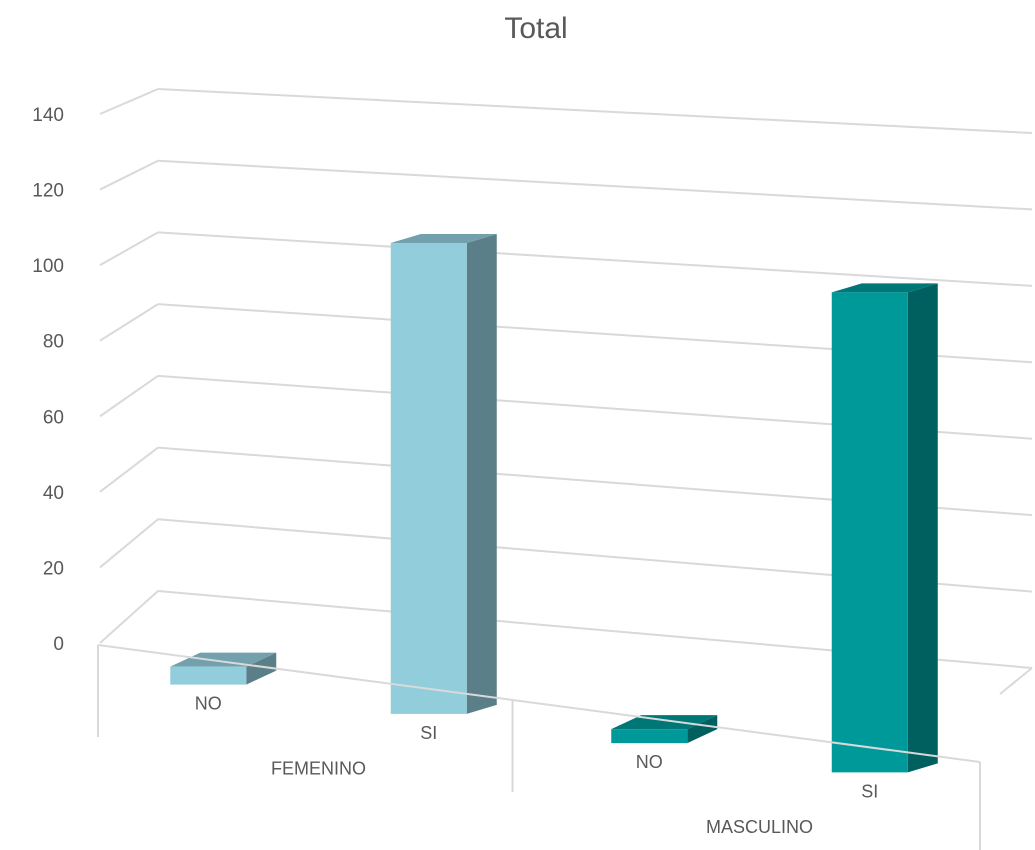 Image resolution: width=1035 pixels, height=850 pixels. Describe the element at coordinates (535, 28) in the screenshot. I see `chart-title: Total` at that location.